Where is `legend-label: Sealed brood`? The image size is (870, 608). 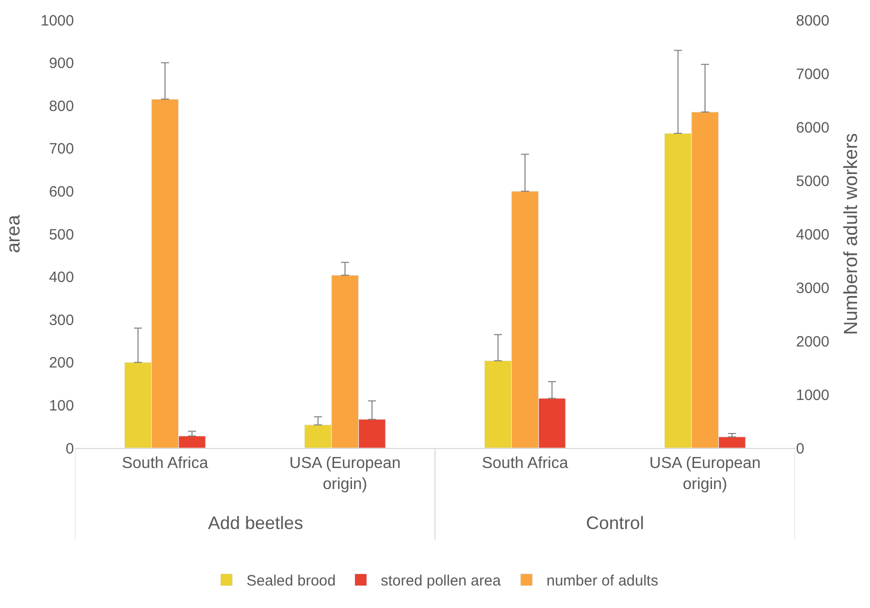 legend-label: Sealed brood is located at coordinates (291, 581).